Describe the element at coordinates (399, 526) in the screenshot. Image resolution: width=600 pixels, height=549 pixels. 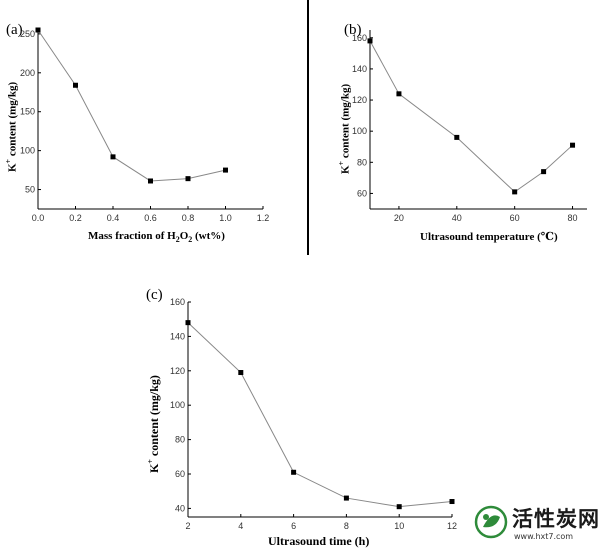
I see `chart-c-xtick-label: 10` at that location.